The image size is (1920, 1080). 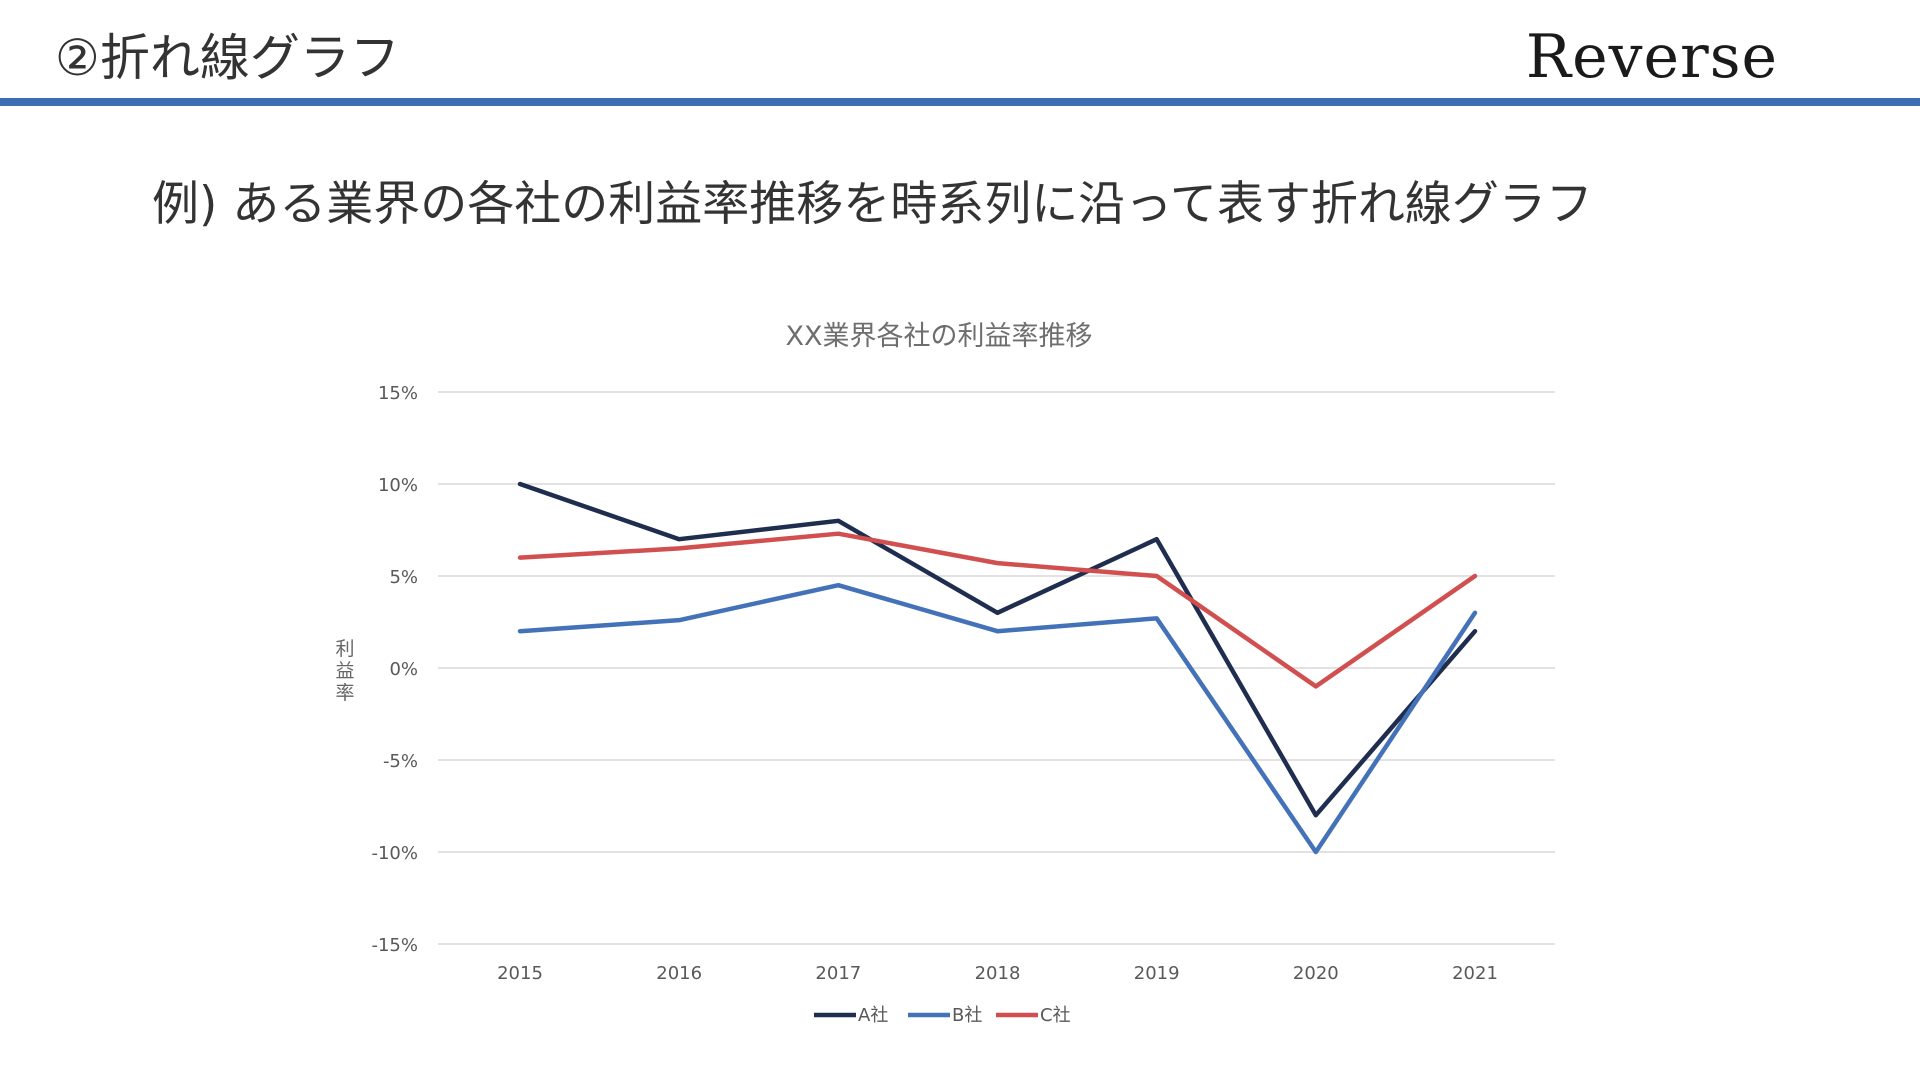 I want to click on x-tick-label: 2021, so click(x=1475, y=973).